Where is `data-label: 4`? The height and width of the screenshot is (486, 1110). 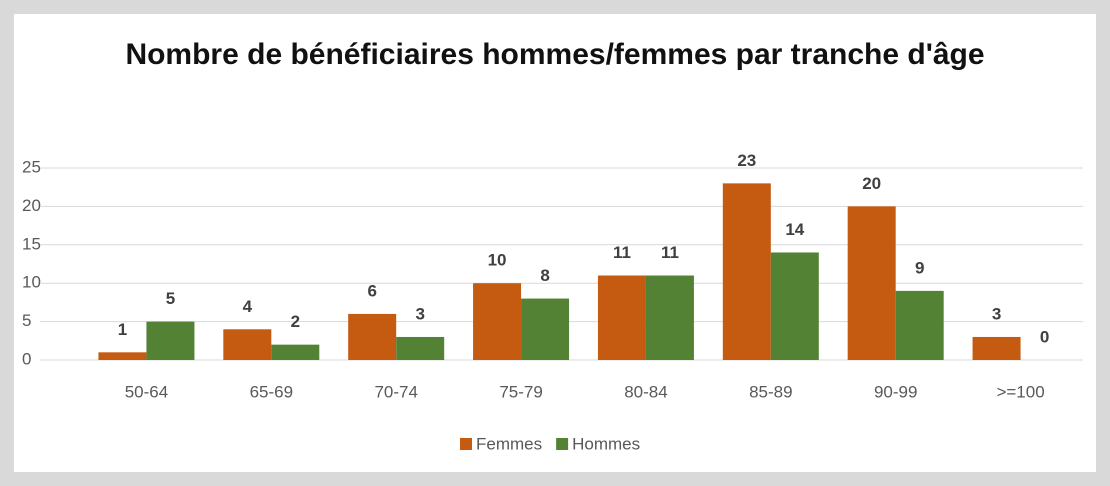 data-label: 4 is located at coordinates (248, 306).